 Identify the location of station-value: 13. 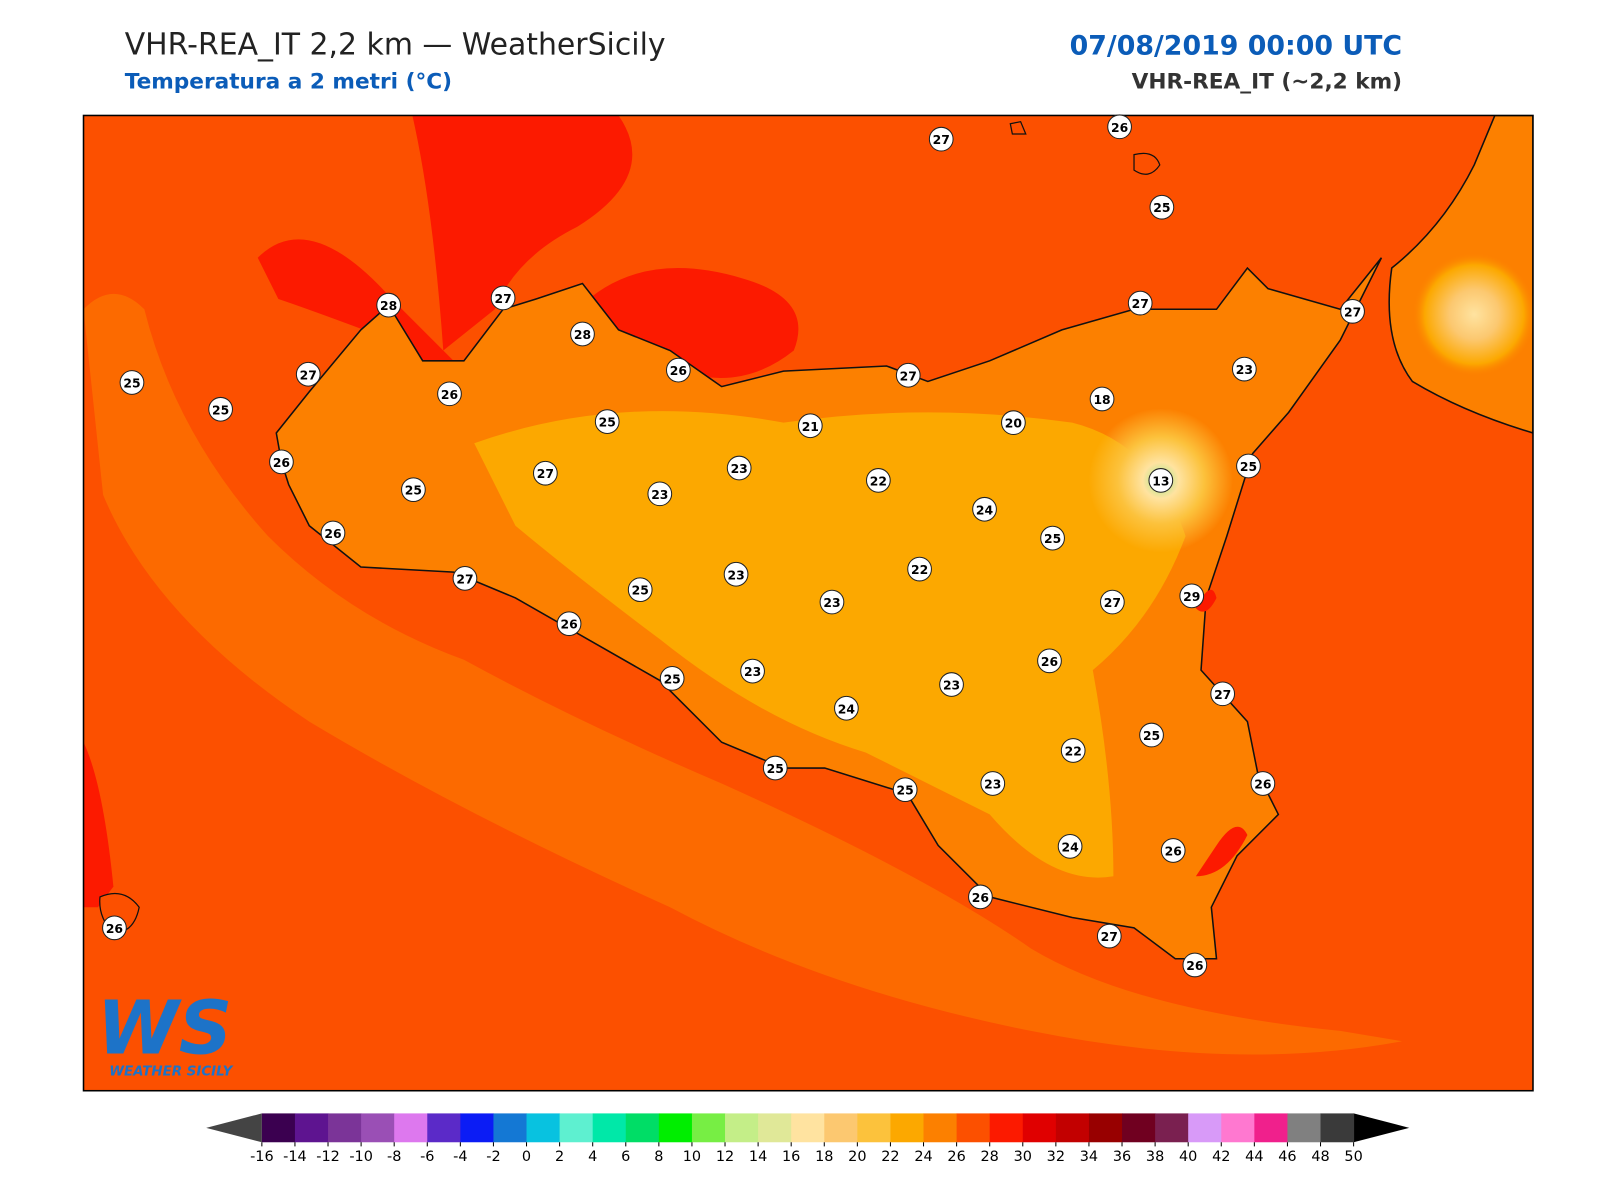
(1160, 481).